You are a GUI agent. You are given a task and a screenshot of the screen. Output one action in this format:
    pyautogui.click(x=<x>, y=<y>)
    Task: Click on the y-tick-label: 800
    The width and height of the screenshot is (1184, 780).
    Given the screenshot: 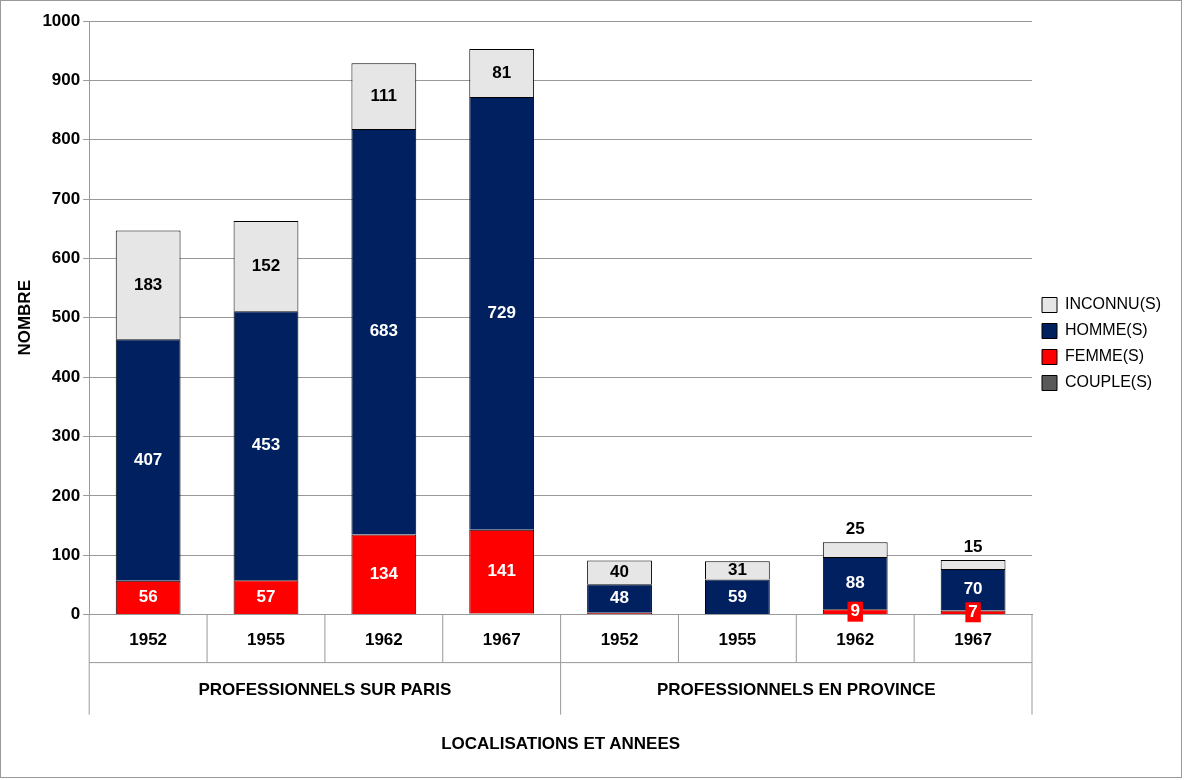 What is the action you would take?
    pyautogui.click(x=66, y=139)
    